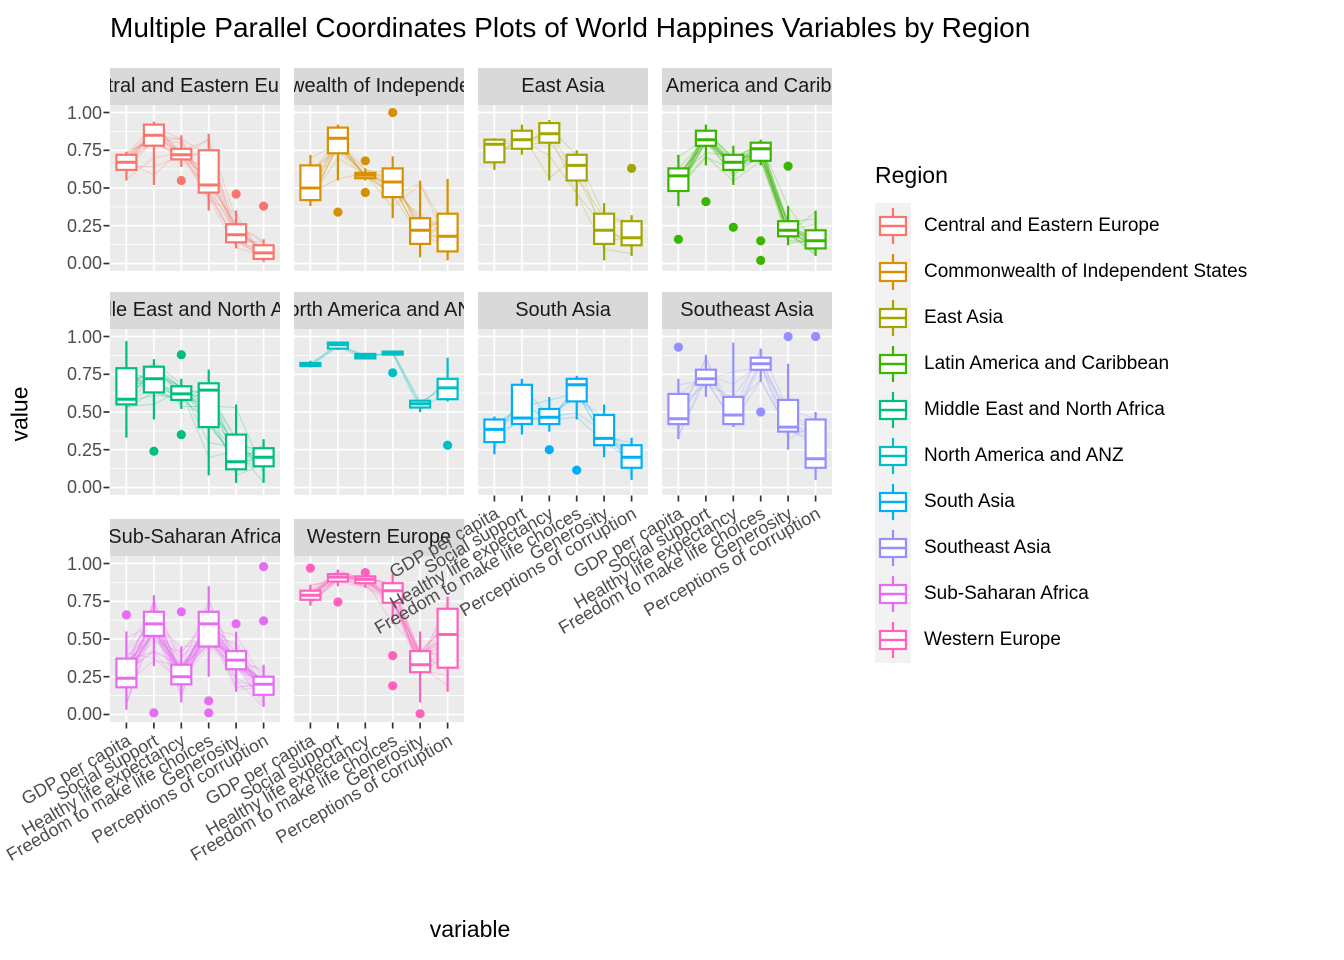 The image size is (1344, 960). I want to click on legend-item-label: Southeast Asia, so click(987, 547).